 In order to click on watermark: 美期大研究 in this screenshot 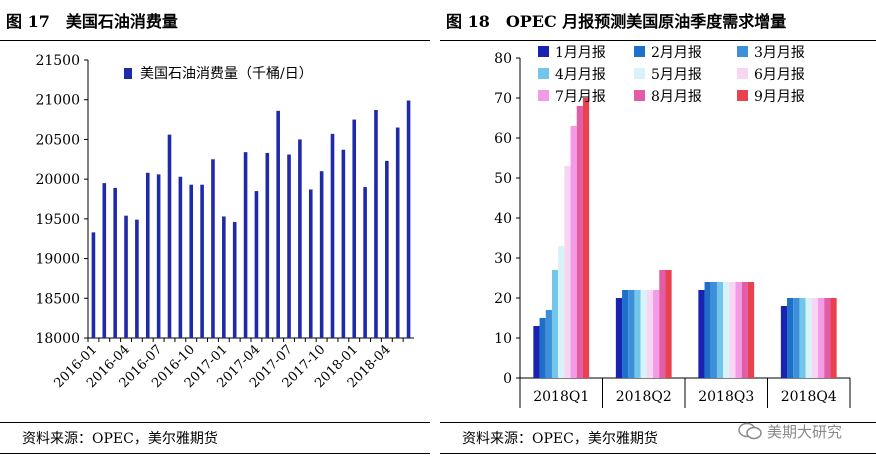, I will do `click(790, 431)`.